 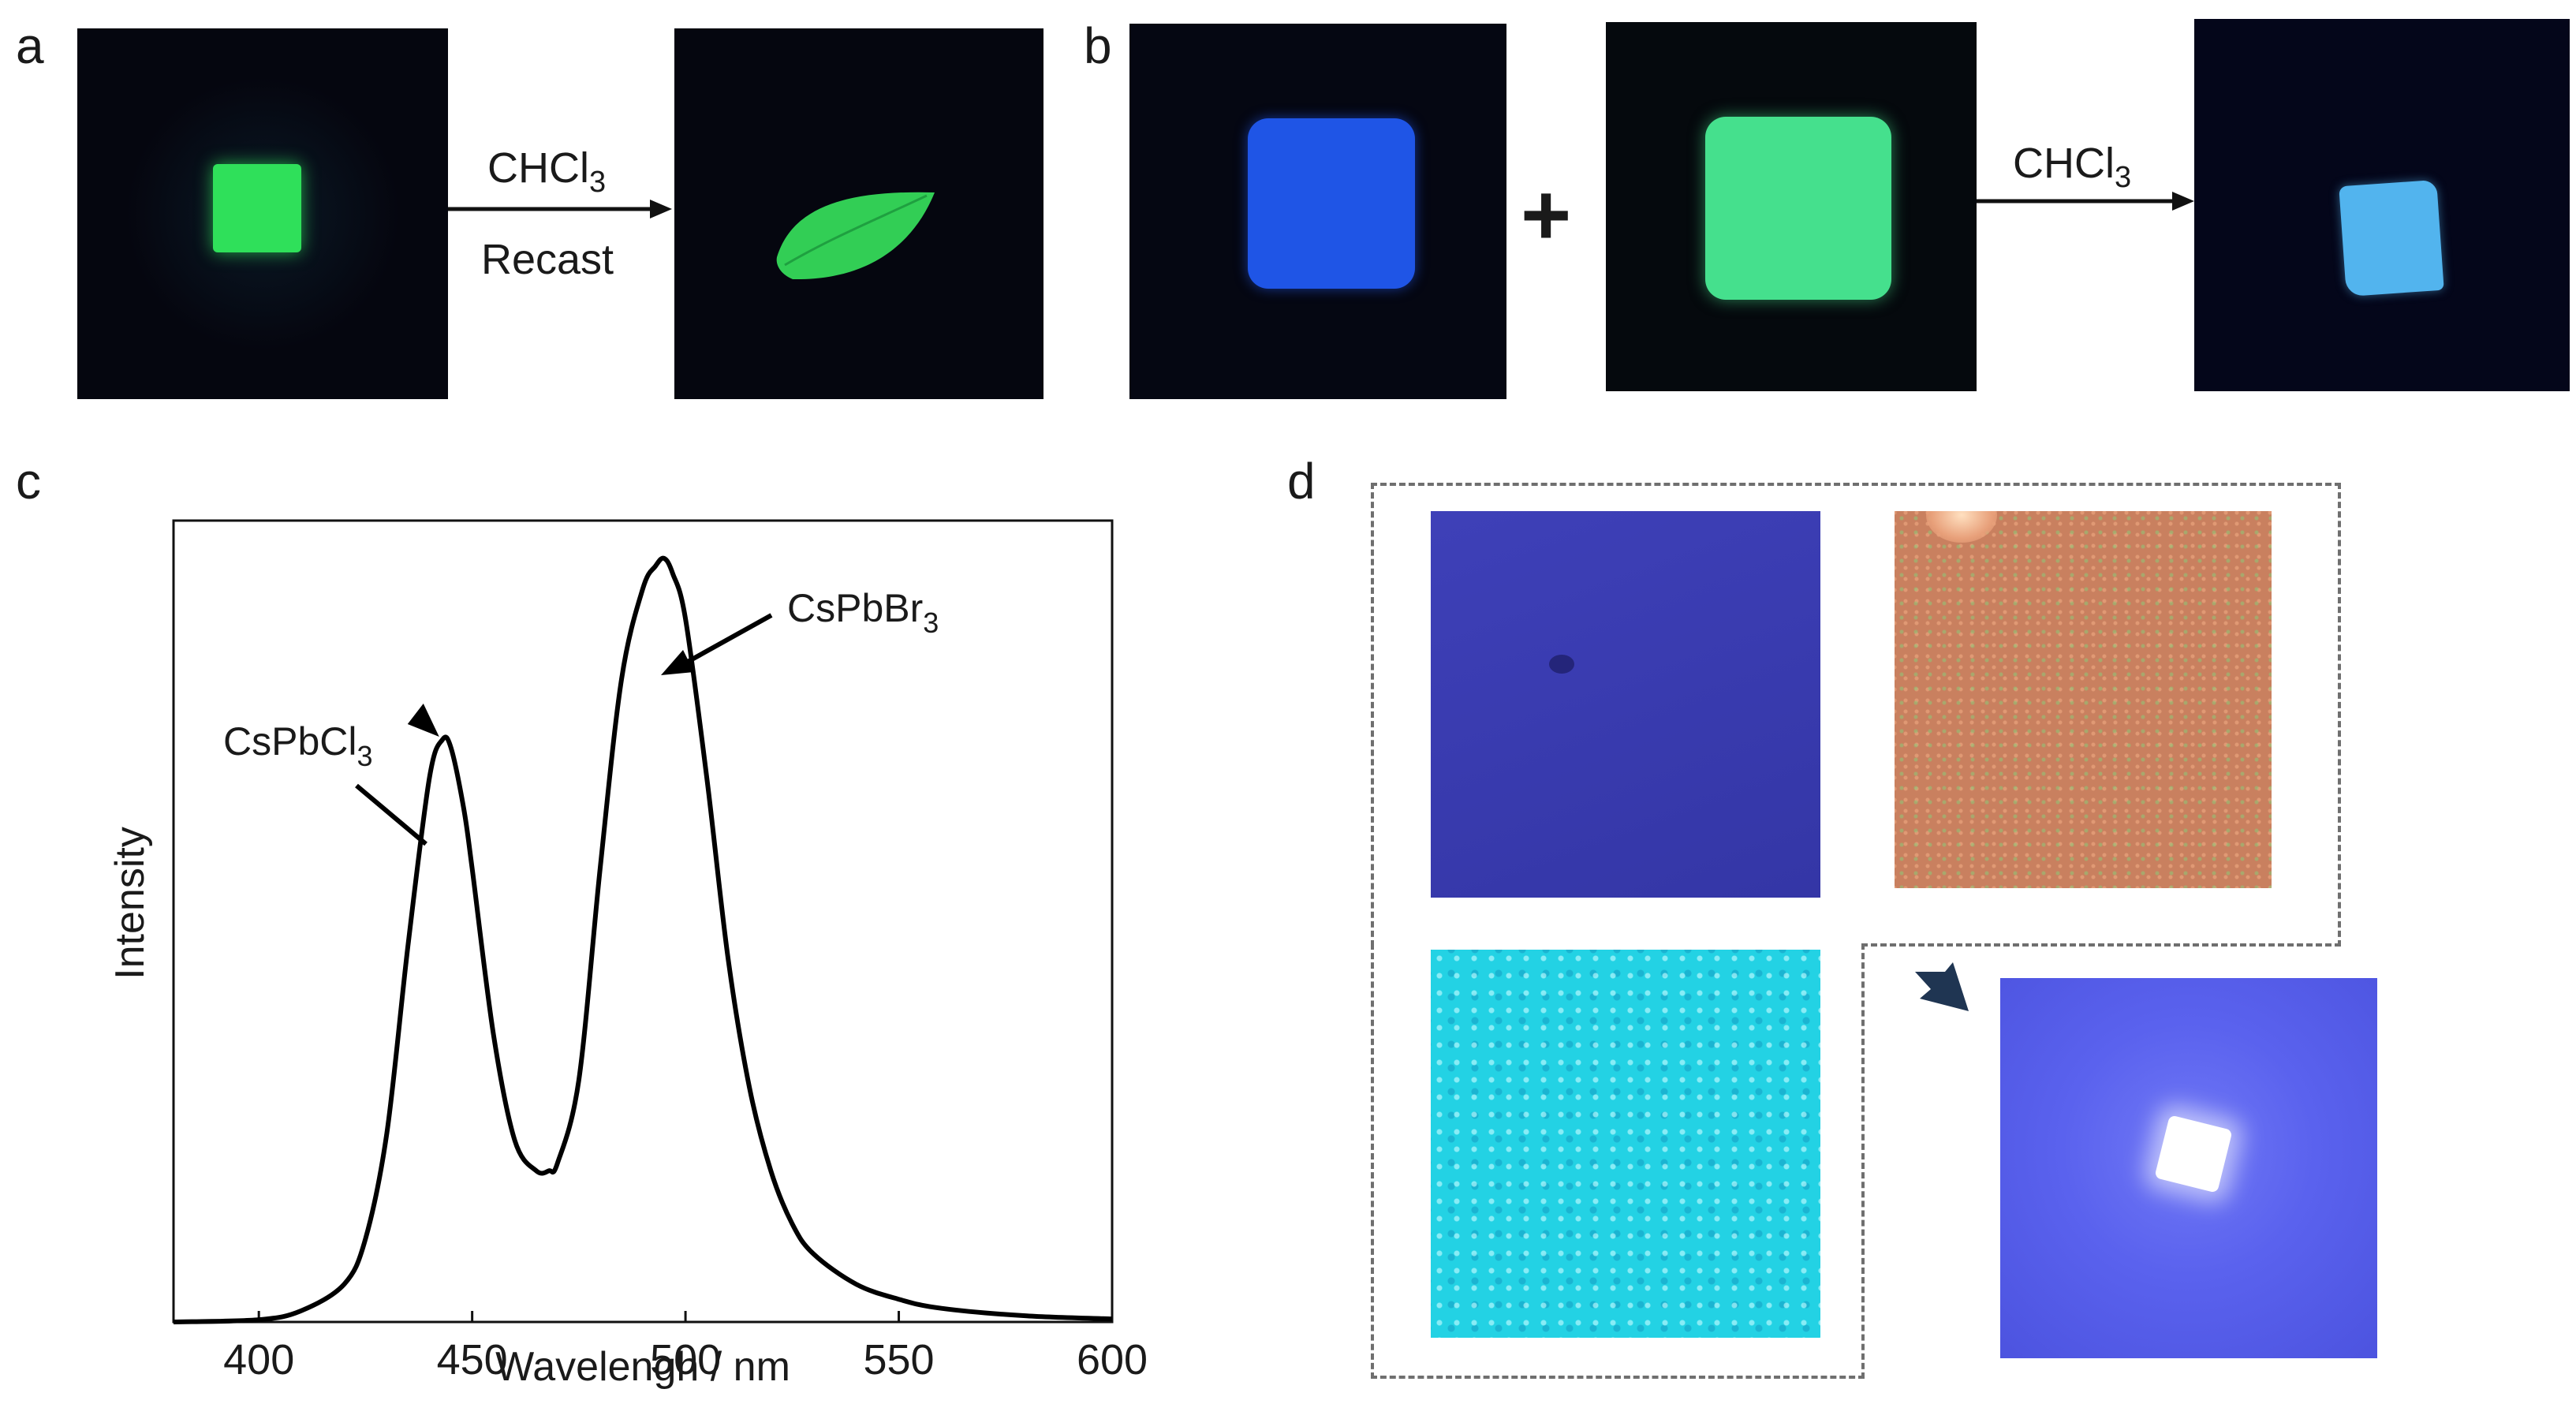 What do you see at coordinates (1331, 204) in the screenshot?
I see `blue-film-square` at bounding box center [1331, 204].